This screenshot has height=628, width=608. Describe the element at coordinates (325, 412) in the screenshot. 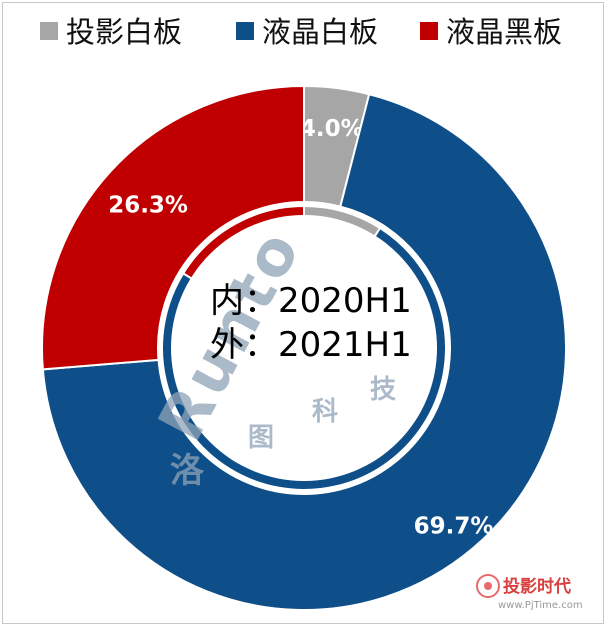

I see `watermark-char: 科` at that location.